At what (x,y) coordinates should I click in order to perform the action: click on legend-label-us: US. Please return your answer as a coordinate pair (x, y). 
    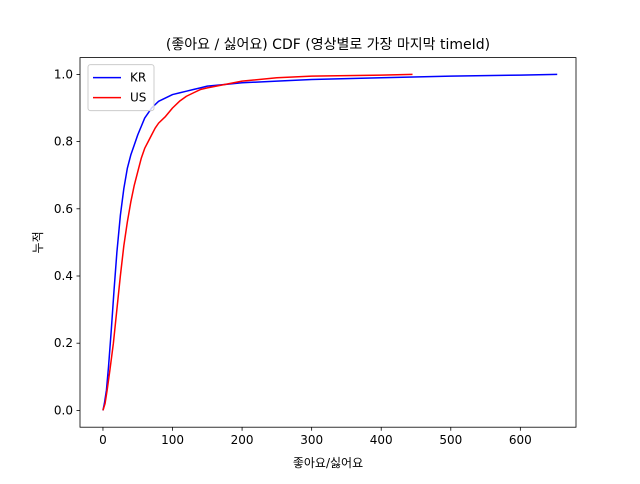
    Looking at the image, I should click on (138, 98).